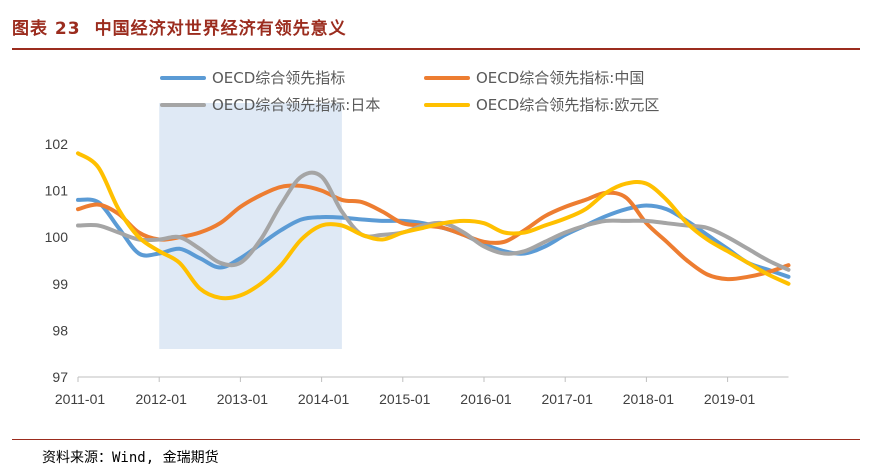  What do you see at coordinates (57, 191) in the screenshot?
I see `y-tick-label: 101` at bounding box center [57, 191].